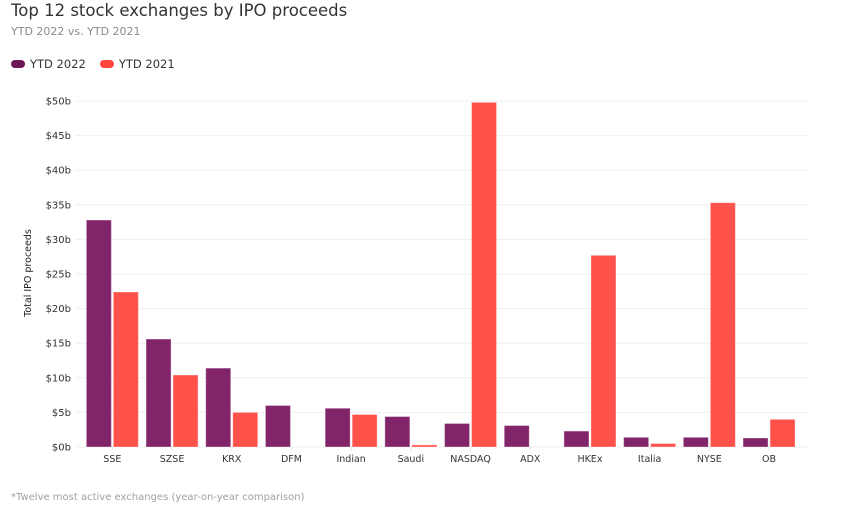  I want to click on y-tick-label: $0b, so click(61, 448).